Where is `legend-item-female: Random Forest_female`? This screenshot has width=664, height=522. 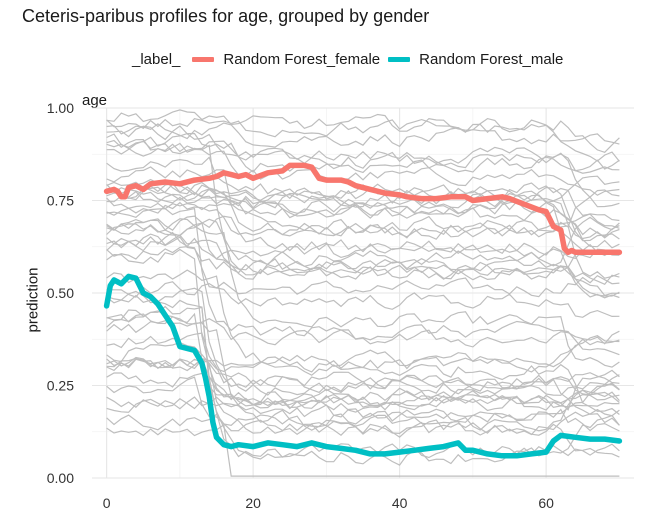
legend-item-female: Random Forest_female is located at coordinates (286, 59).